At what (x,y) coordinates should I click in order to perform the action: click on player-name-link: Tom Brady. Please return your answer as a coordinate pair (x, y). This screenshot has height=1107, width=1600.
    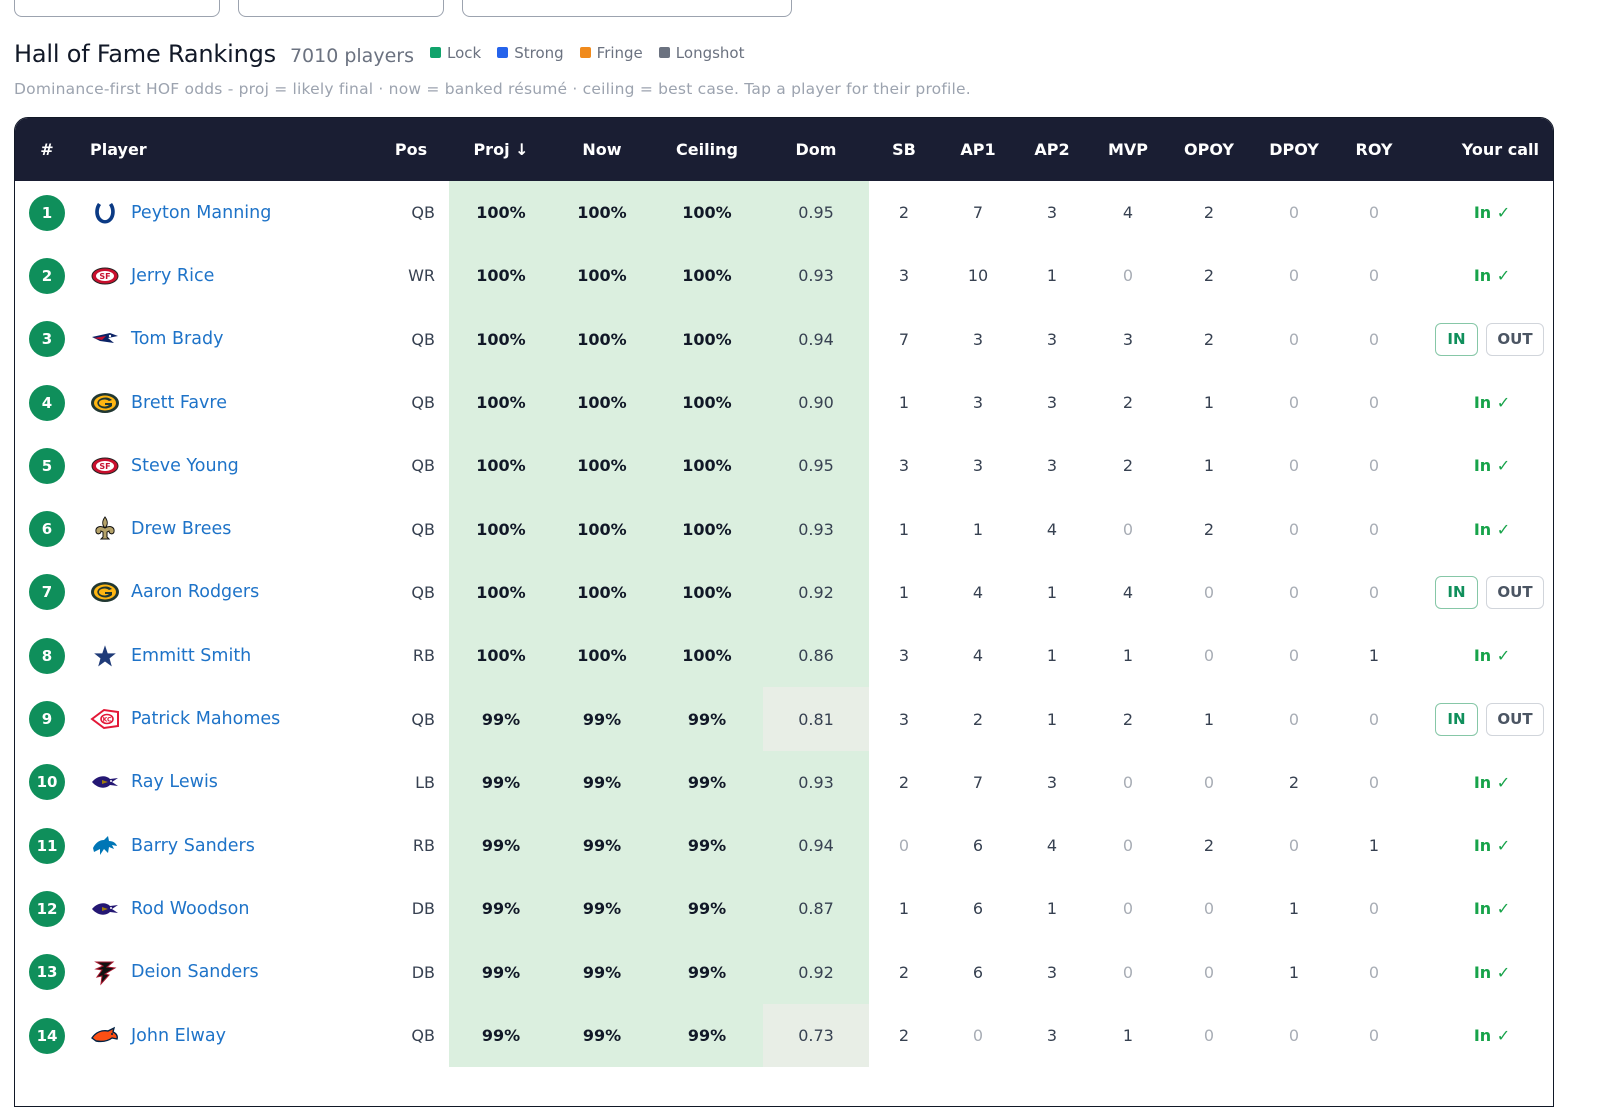
    Looking at the image, I should click on (177, 339).